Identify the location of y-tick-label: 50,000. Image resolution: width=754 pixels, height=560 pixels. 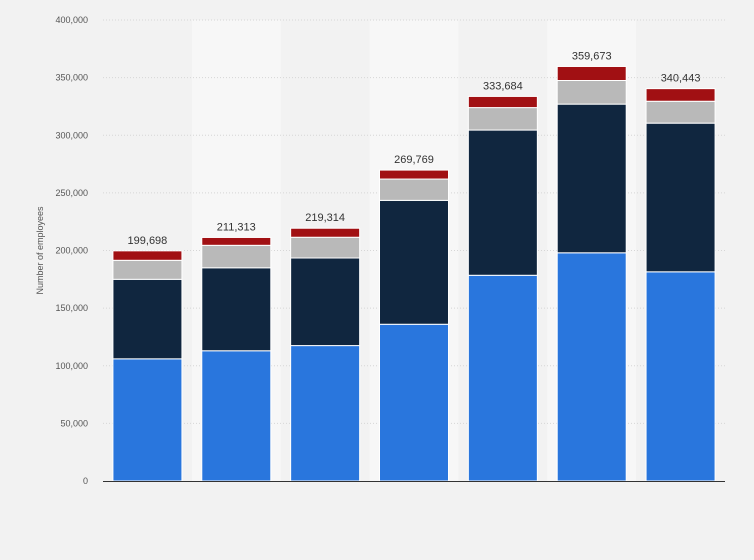
(74, 423).